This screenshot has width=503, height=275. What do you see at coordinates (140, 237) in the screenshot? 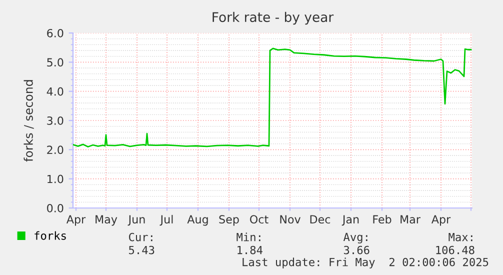
I see `text: Cur:` at bounding box center [140, 237].